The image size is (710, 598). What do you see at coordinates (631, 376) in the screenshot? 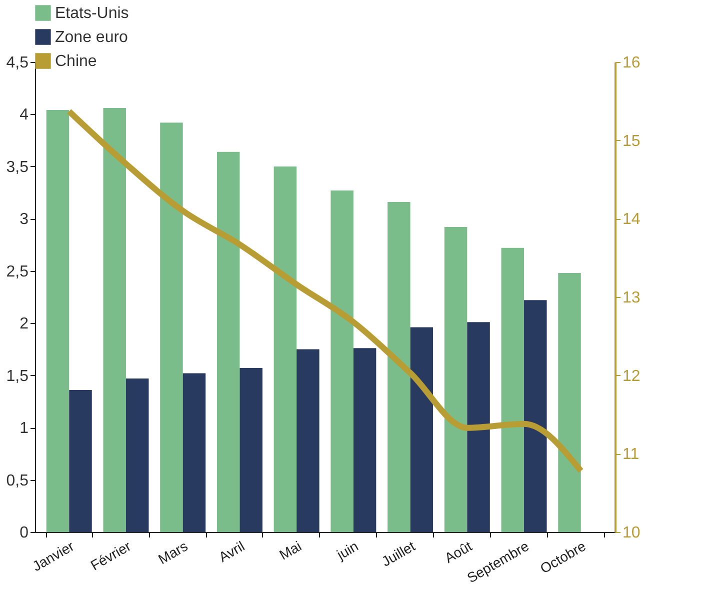
I see `y2-tick-label: 12` at bounding box center [631, 376].